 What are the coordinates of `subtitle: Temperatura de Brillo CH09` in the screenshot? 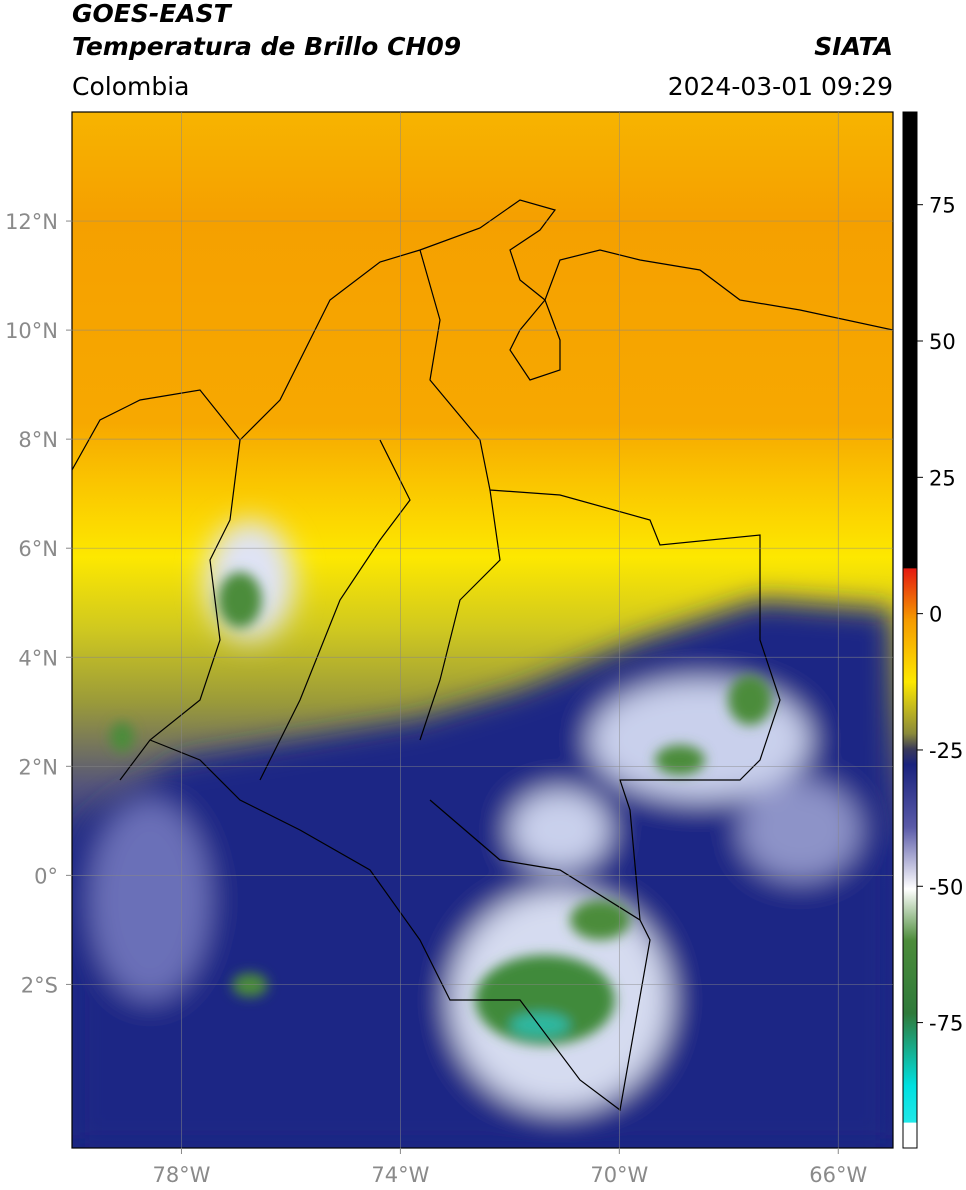 It's located at (266, 46).